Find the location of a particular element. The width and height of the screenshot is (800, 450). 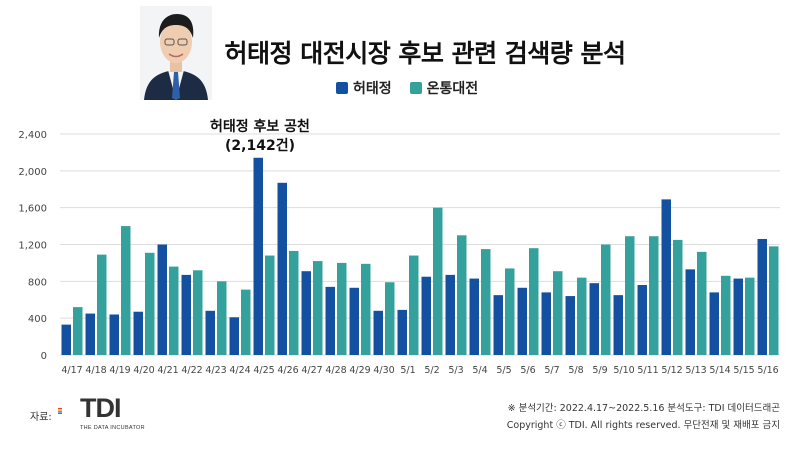

x-tick-label: 4/28 is located at coordinates (335, 370).